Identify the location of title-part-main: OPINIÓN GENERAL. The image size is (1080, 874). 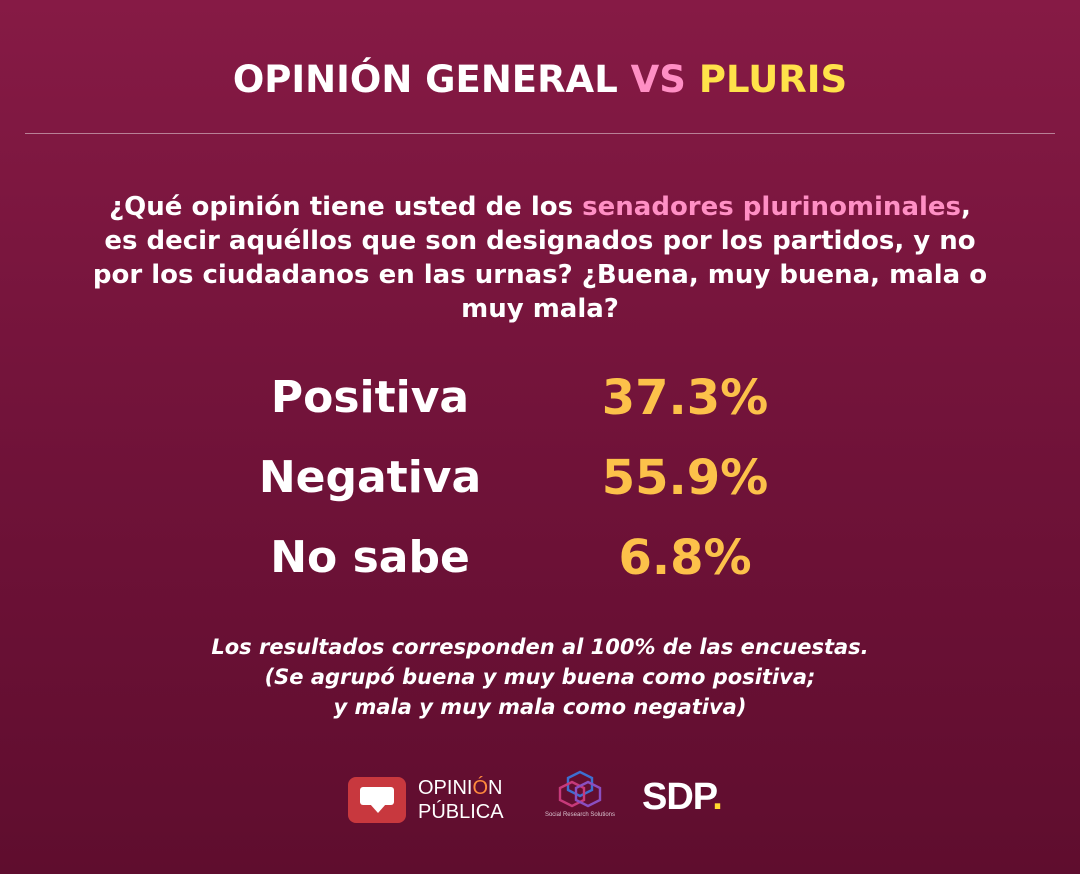
(431, 79).